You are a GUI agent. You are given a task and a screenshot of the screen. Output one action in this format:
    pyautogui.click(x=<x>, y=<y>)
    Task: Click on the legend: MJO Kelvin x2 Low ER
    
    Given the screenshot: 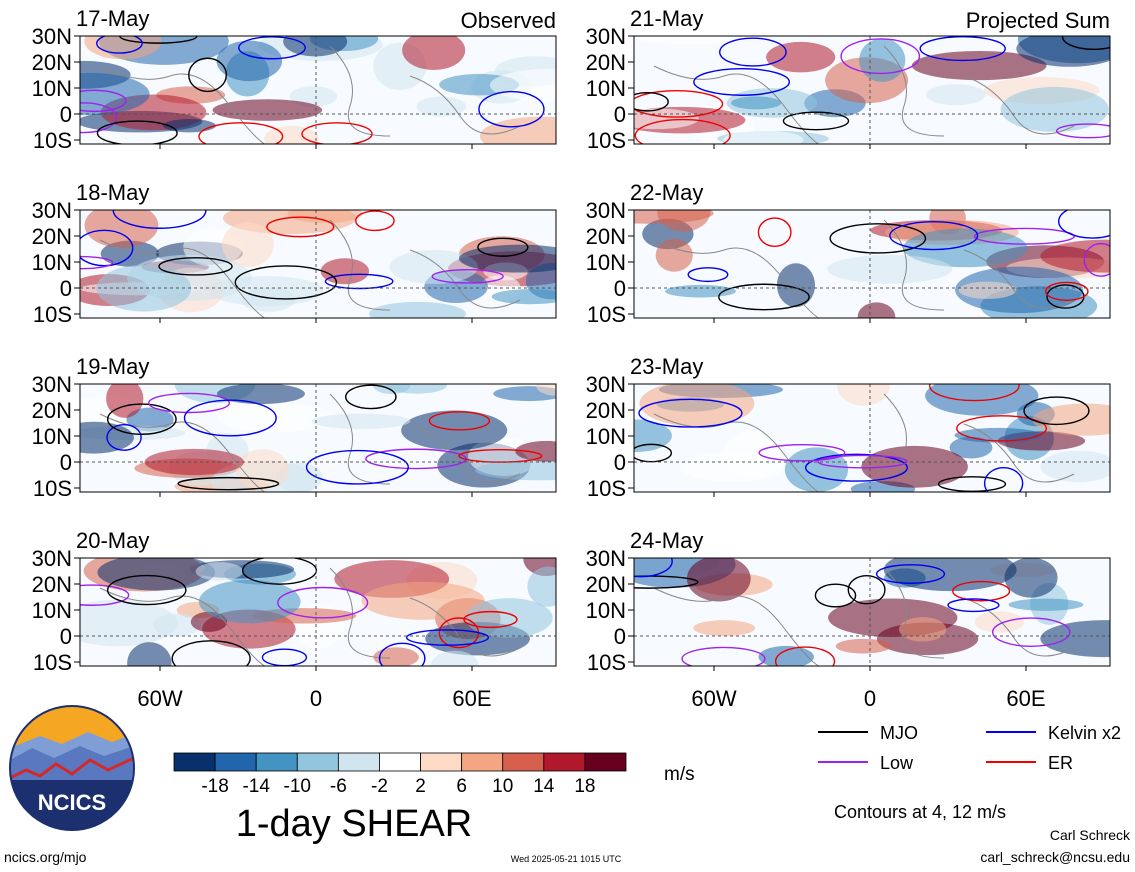 What is the action you would take?
    pyautogui.click(x=969, y=748)
    